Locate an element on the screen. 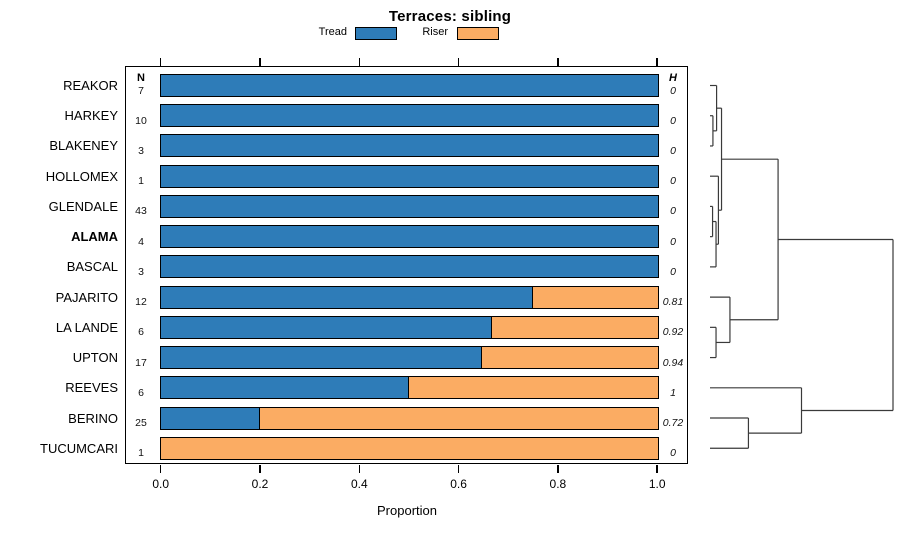 Image resolution: width=900 pixels, height=540 pixels. axis-tick-label: 1.0 is located at coordinates (657, 484).